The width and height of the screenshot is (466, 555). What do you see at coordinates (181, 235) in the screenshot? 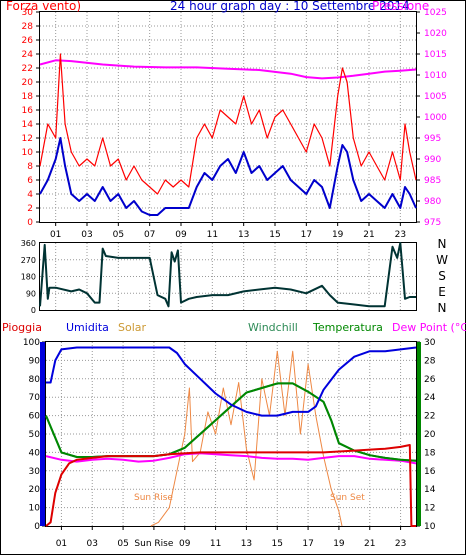
I see `hour-tick-label: 09` at bounding box center [181, 235].